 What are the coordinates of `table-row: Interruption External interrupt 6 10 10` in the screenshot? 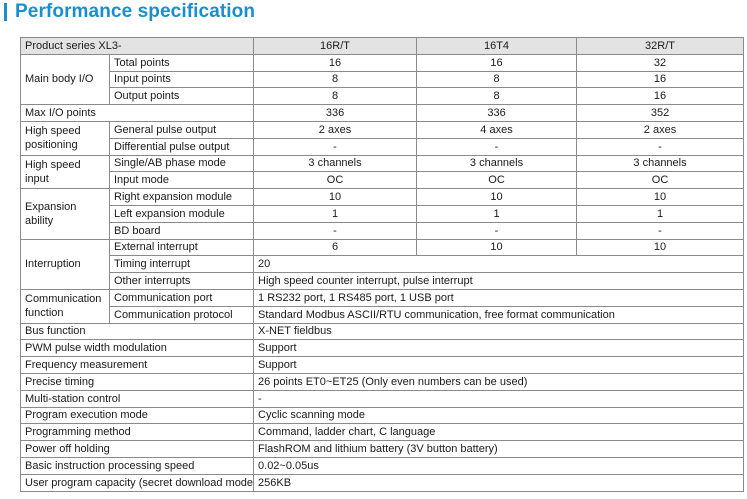 It's located at (382, 264).